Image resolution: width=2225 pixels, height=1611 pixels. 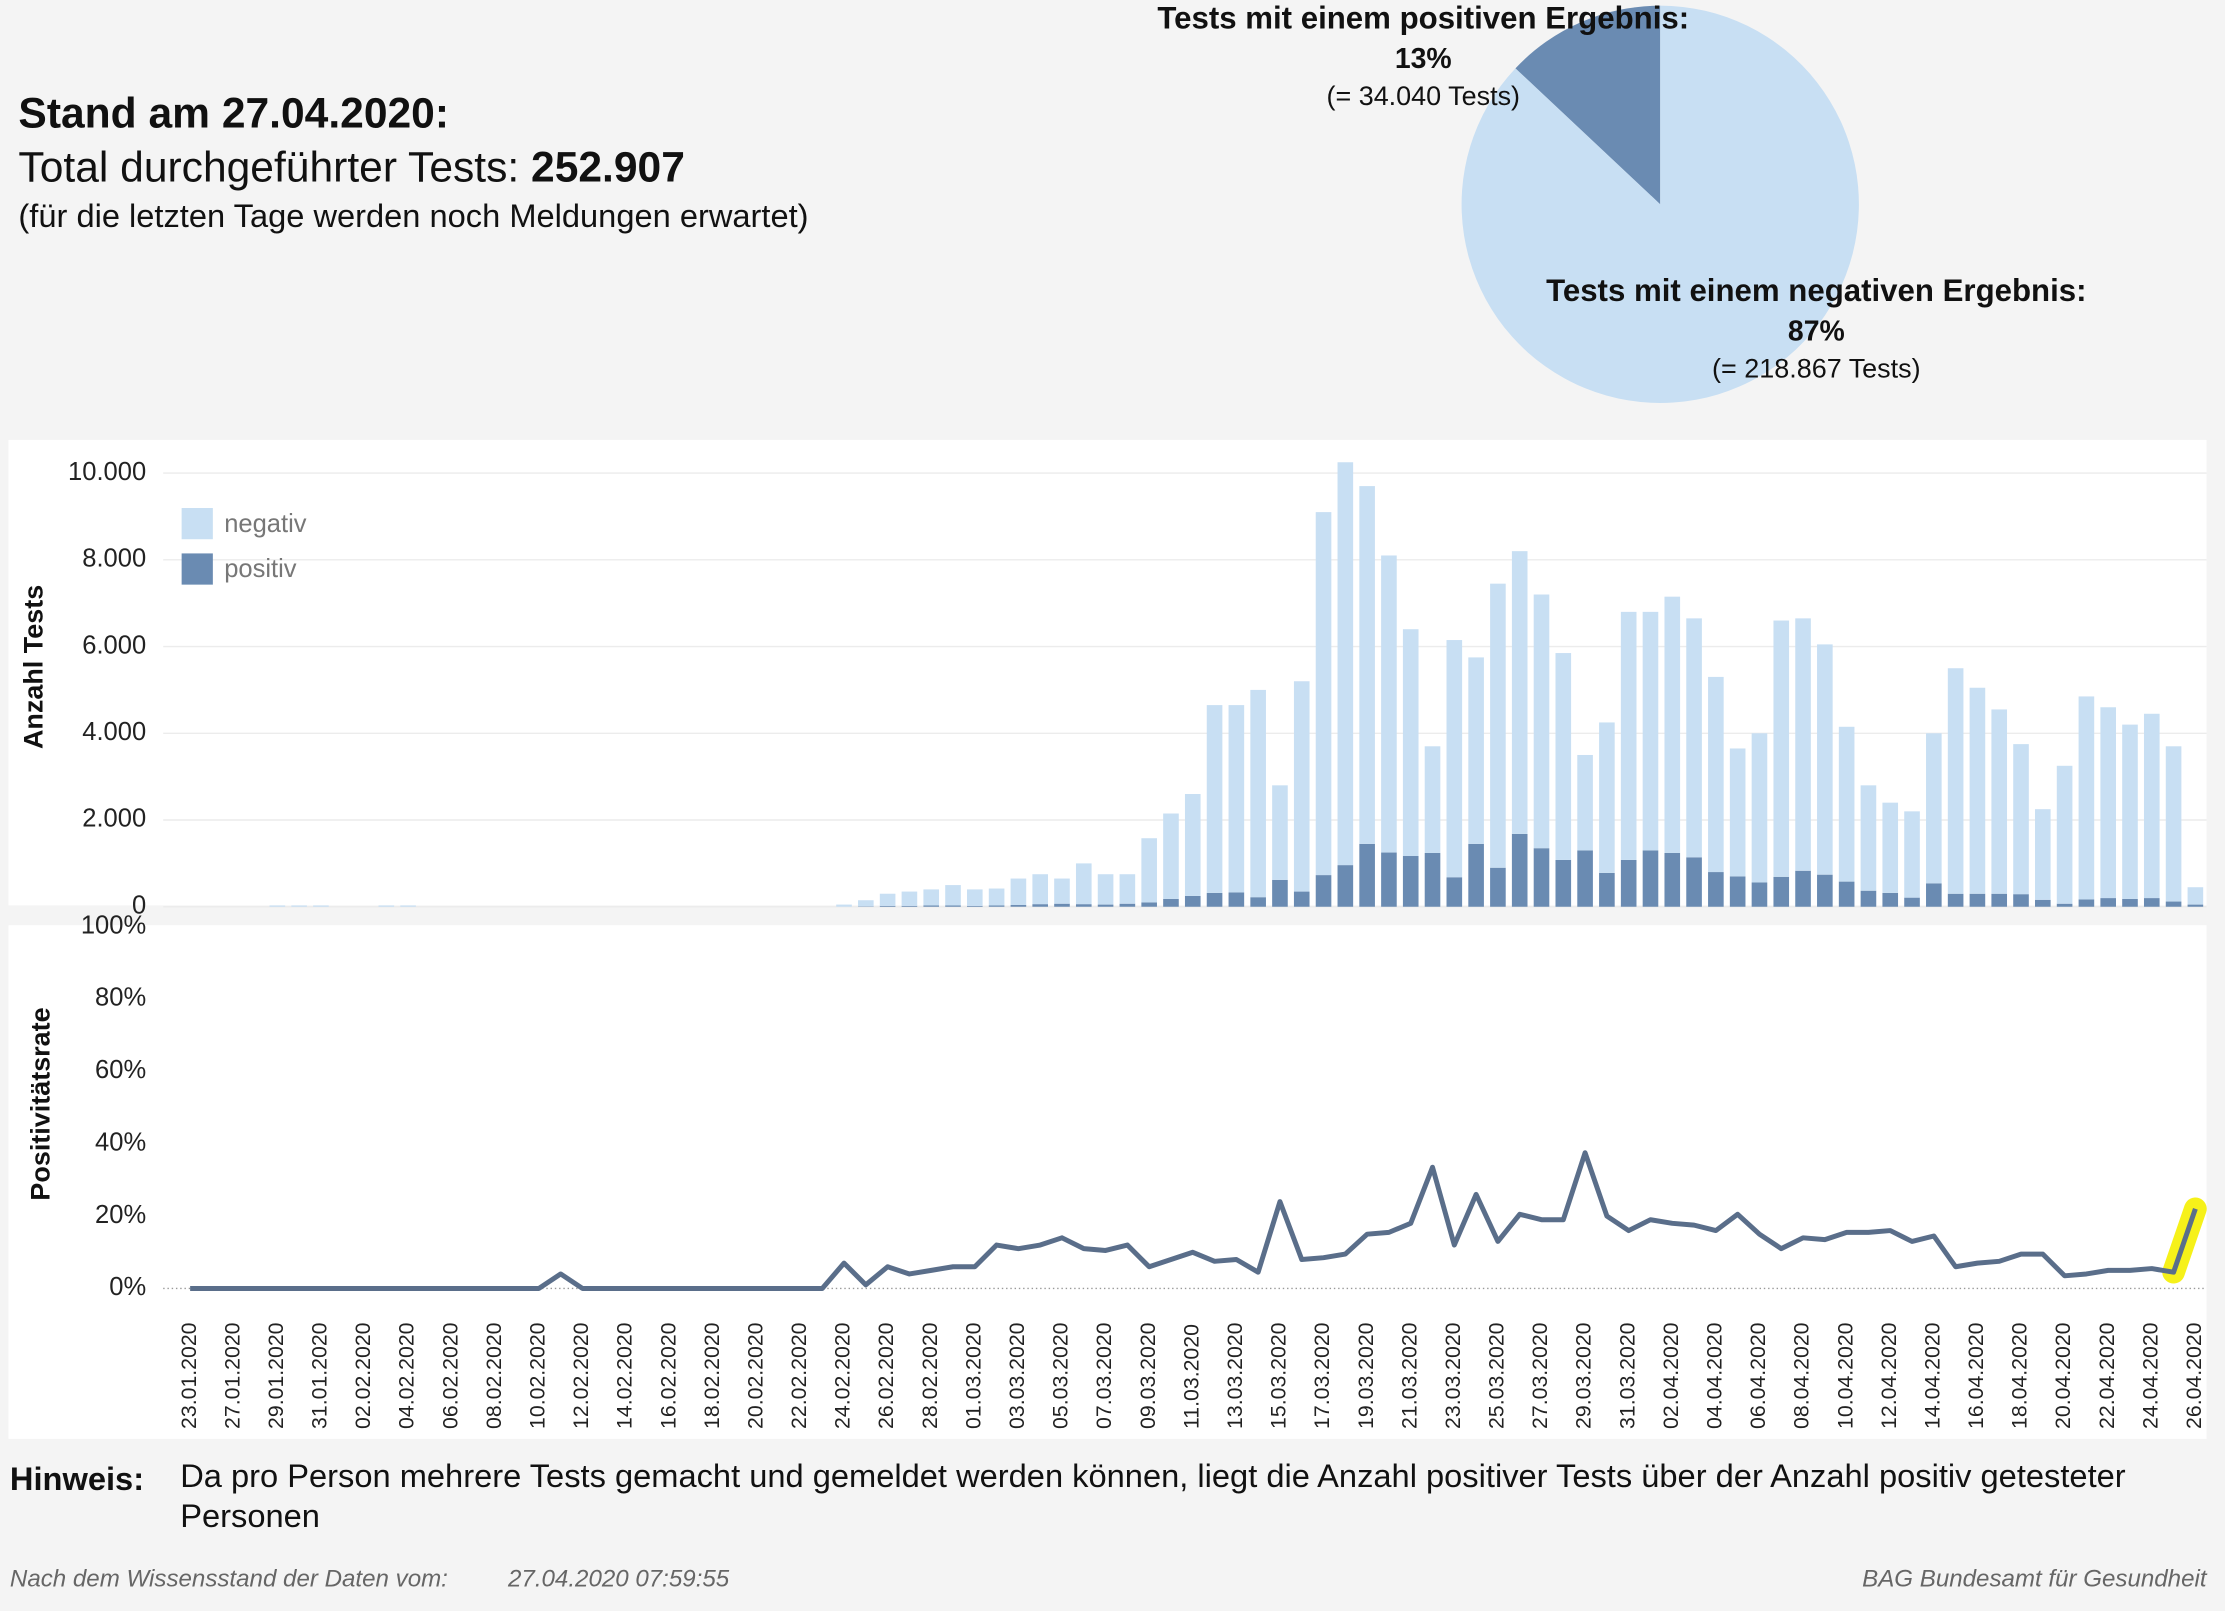 What do you see at coordinates (41, 1103) in the screenshot?
I see `y-axis-label: Positivitätsrate` at bounding box center [41, 1103].